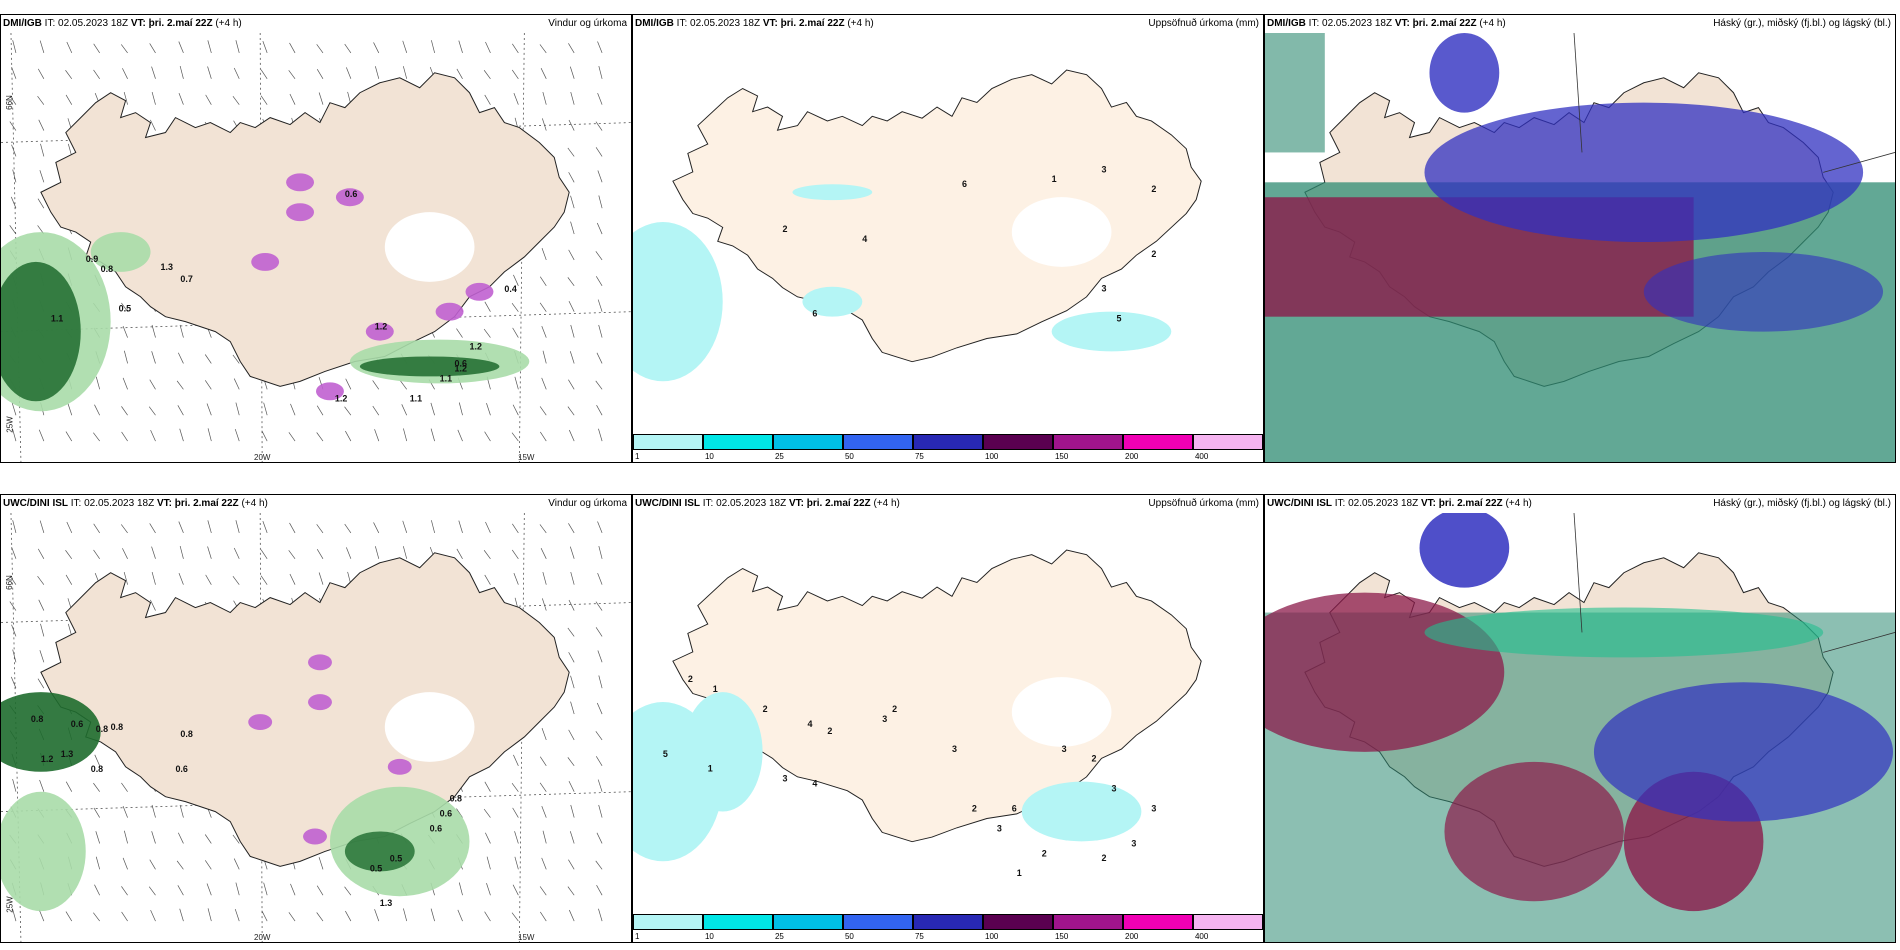 The image size is (1900, 950). Describe the element at coordinates (886, 503) in the screenshot. I see `lead-time: (+4 h)` at that location.